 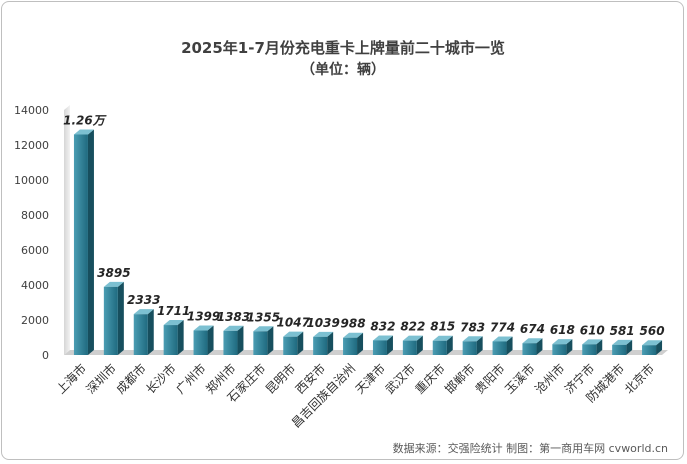 What do you see at coordinates (549, 379) in the screenshot?
I see `x-category-label: 沧州市` at bounding box center [549, 379].